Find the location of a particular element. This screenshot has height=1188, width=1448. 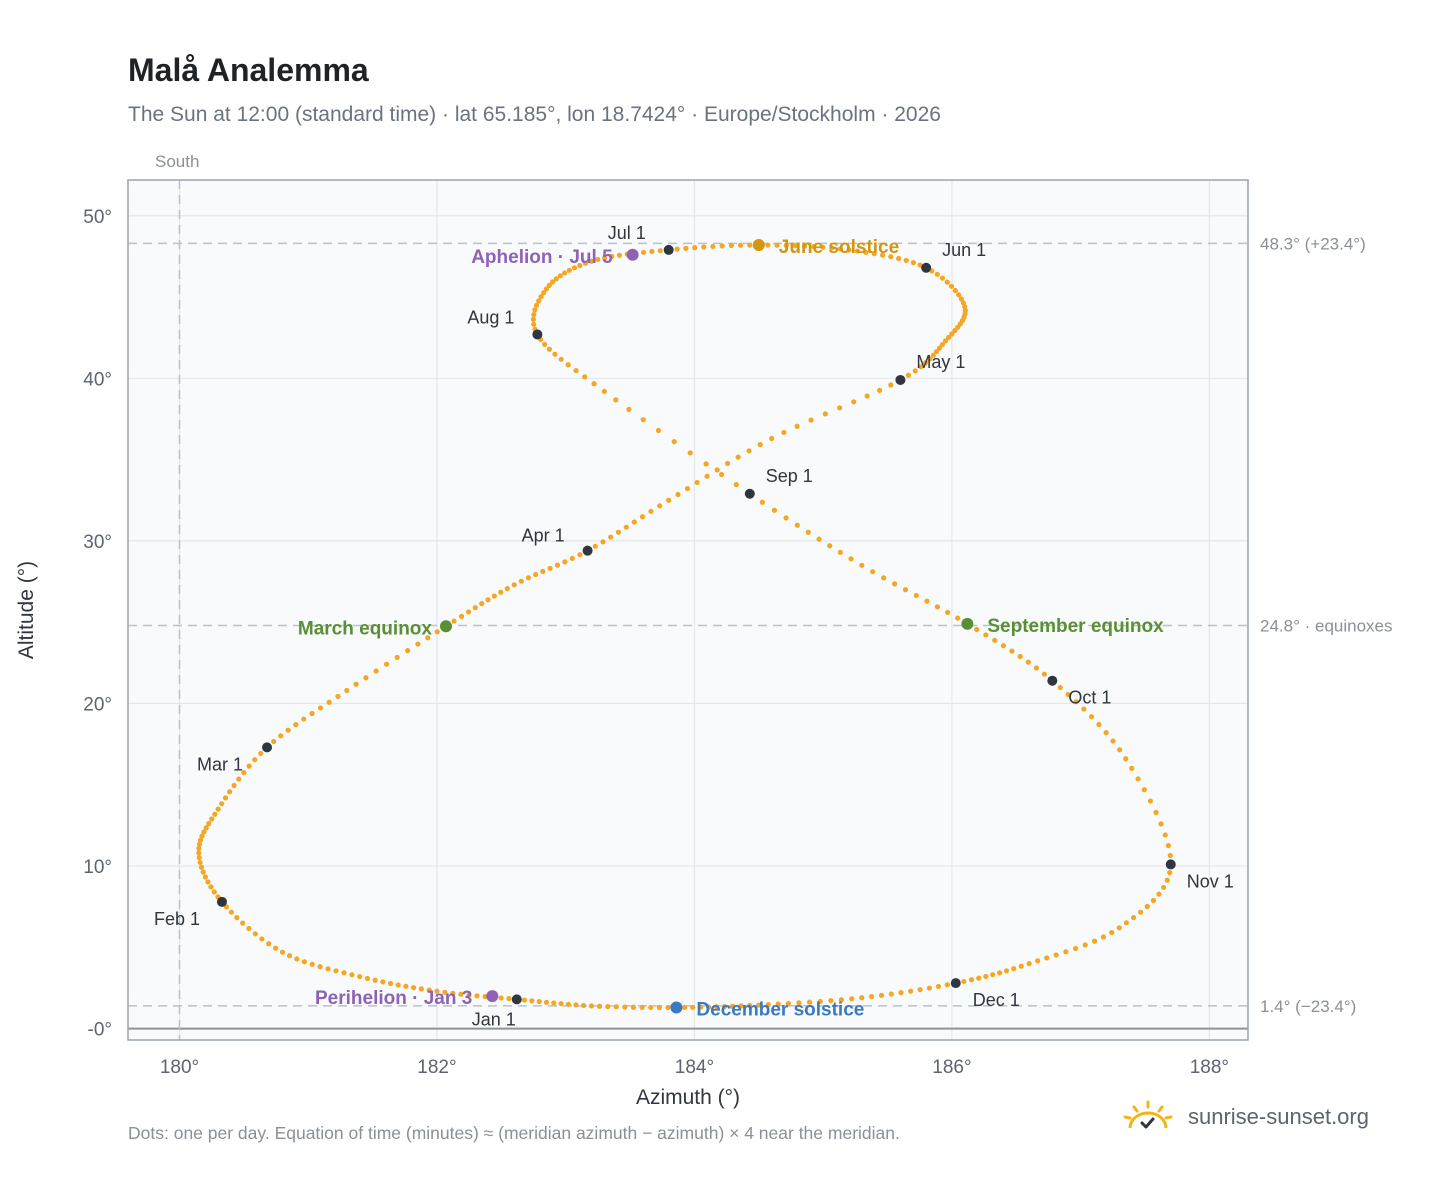

reference-line-label: 48.3° (+23.4°) is located at coordinates (1313, 243).